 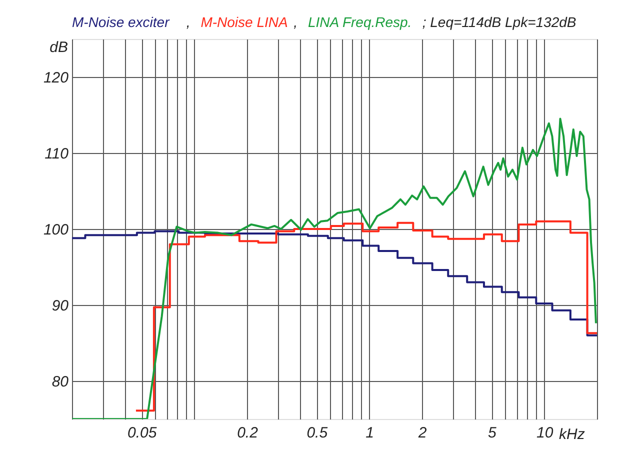 I want to click on x-tick-label: 10, so click(x=545, y=433).